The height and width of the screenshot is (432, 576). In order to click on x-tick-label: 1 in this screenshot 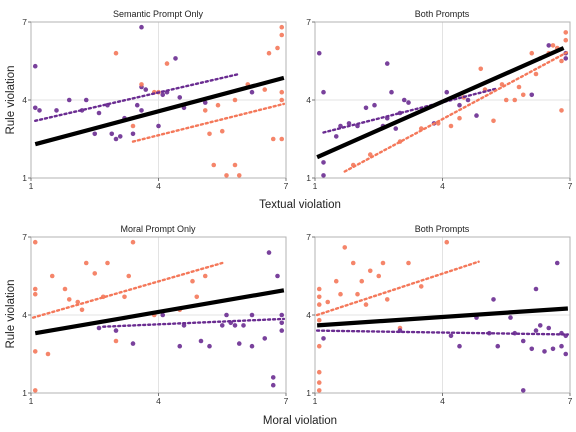, I will do `click(315, 186)`.